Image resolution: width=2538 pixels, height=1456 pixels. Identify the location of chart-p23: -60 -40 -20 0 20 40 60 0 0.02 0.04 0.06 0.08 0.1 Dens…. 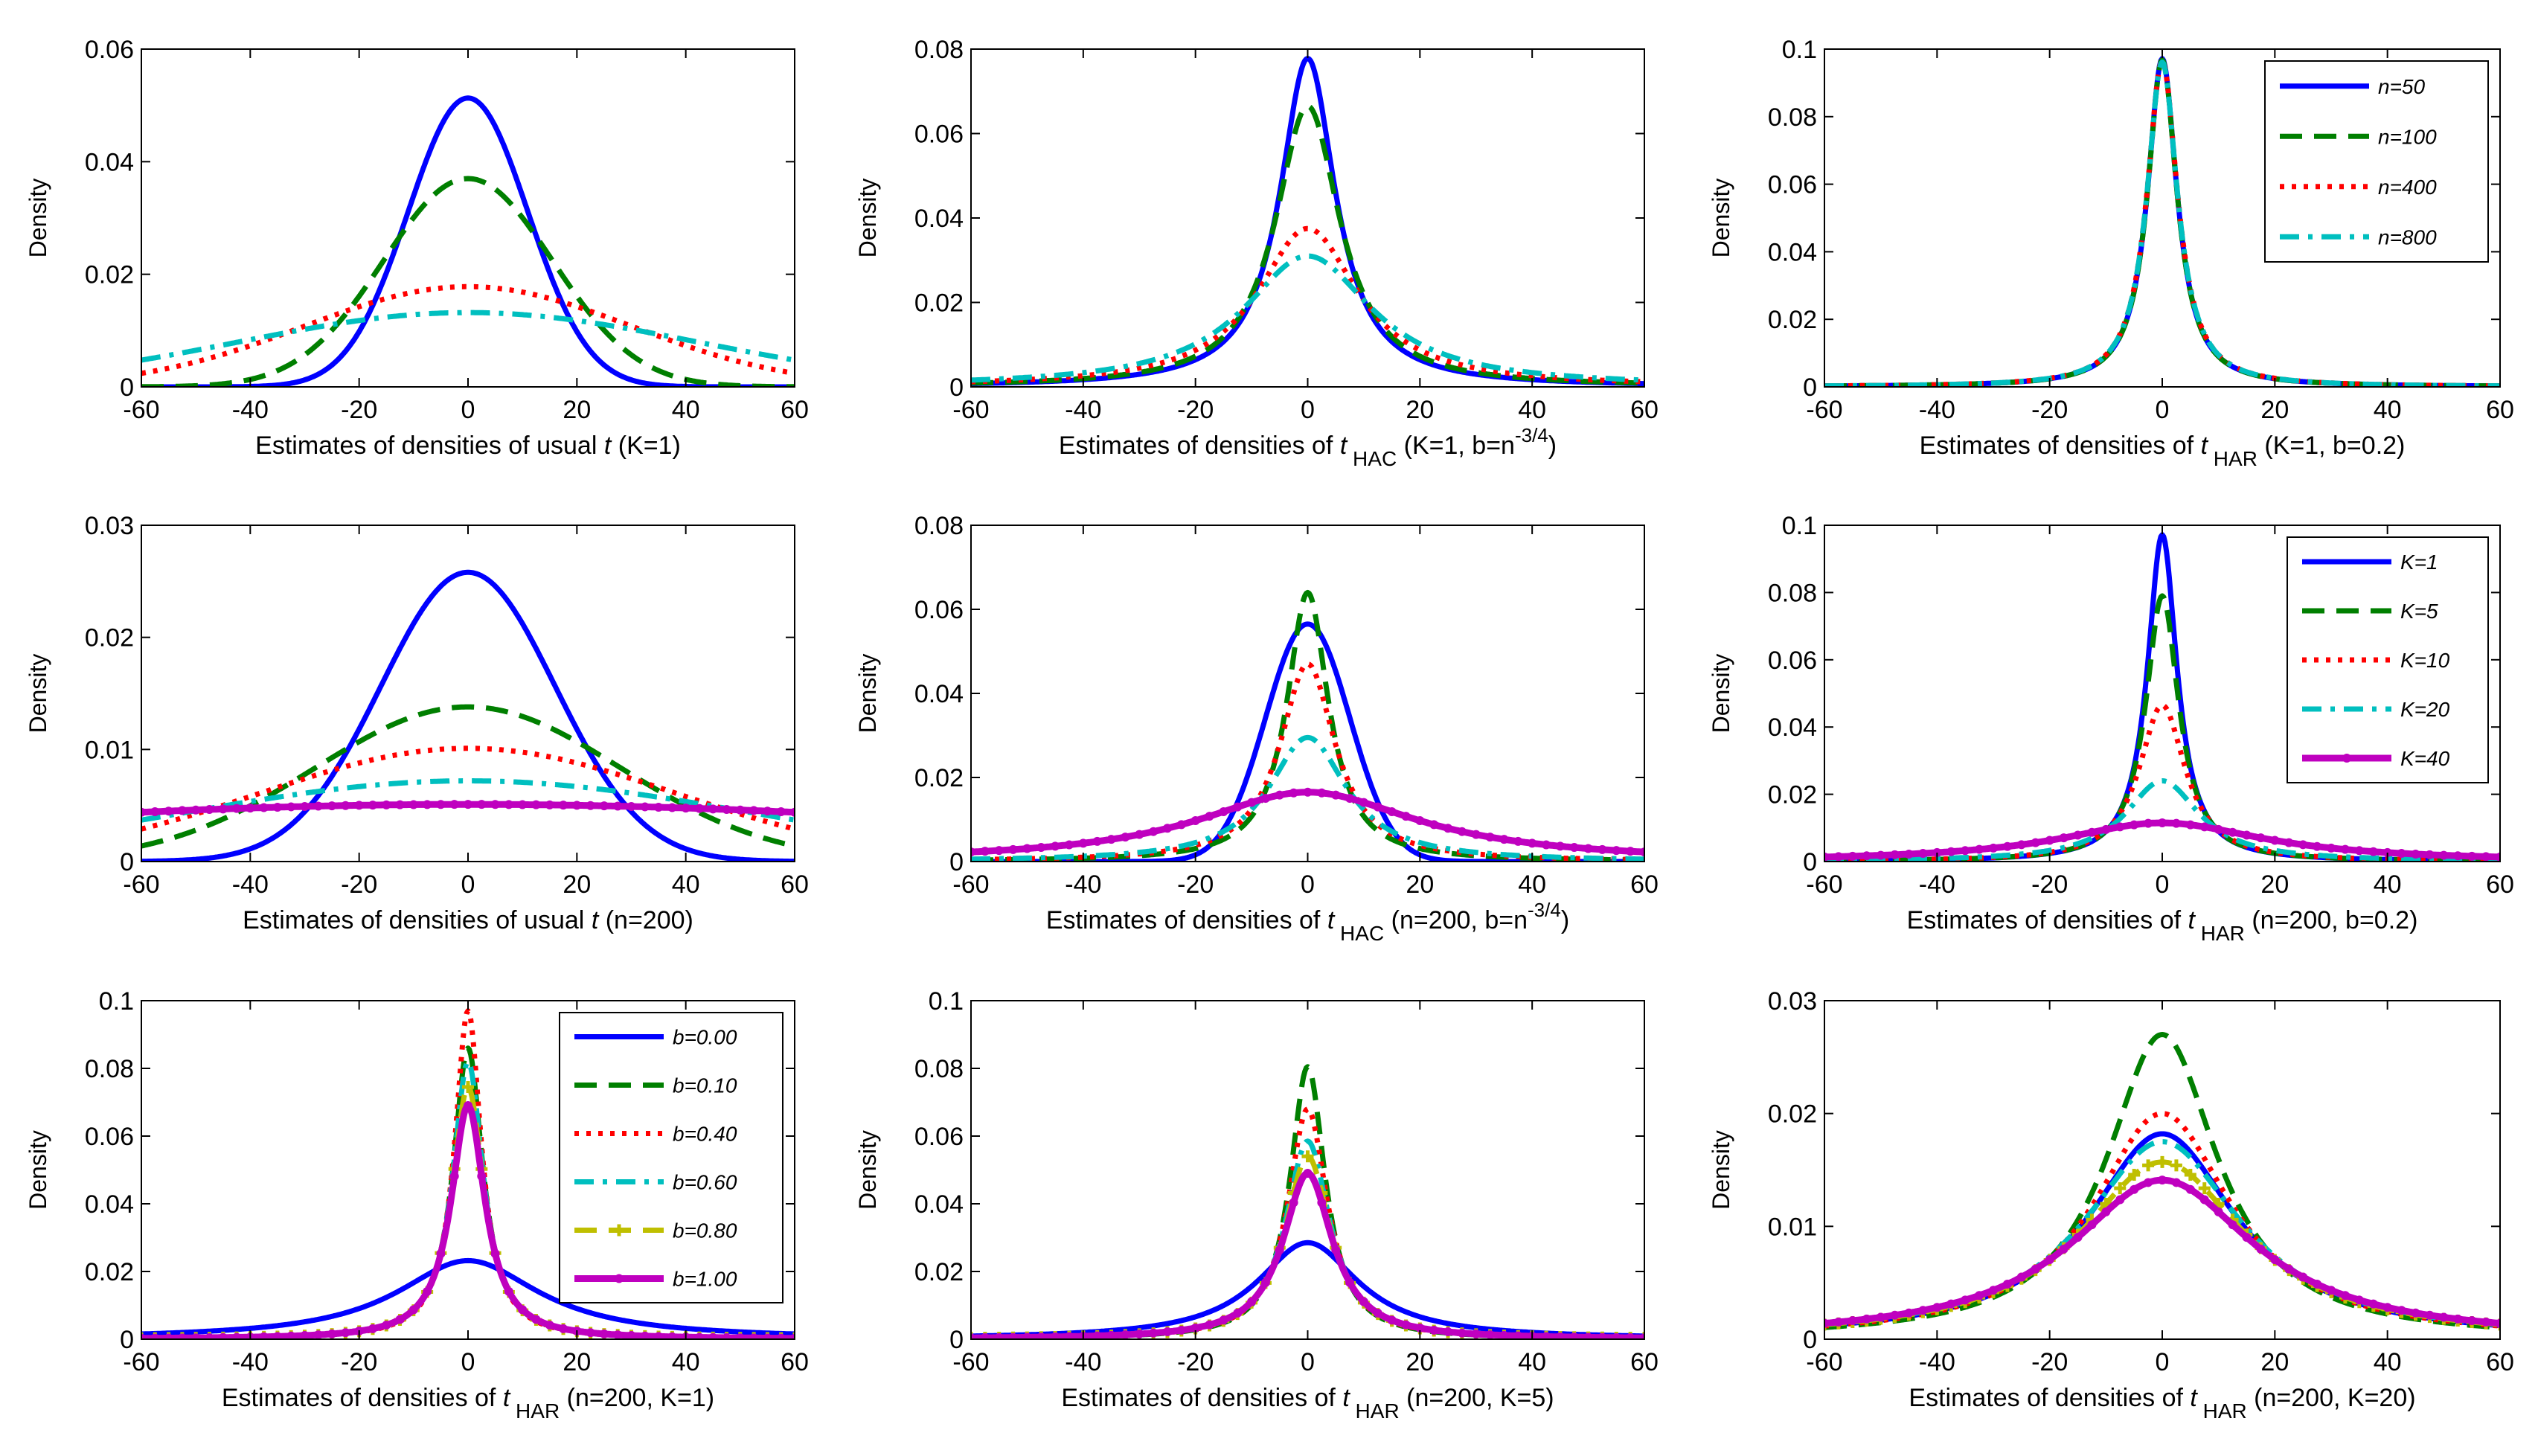
(2111, 728).